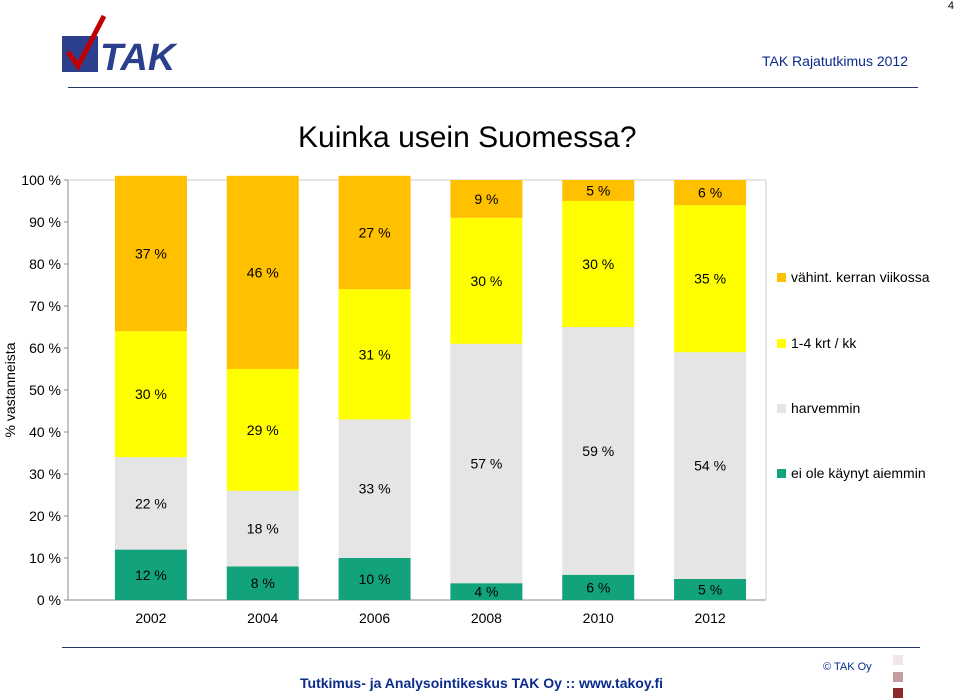 The image size is (960, 698). I want to click on data-label: 29 %, so click(263, 430).